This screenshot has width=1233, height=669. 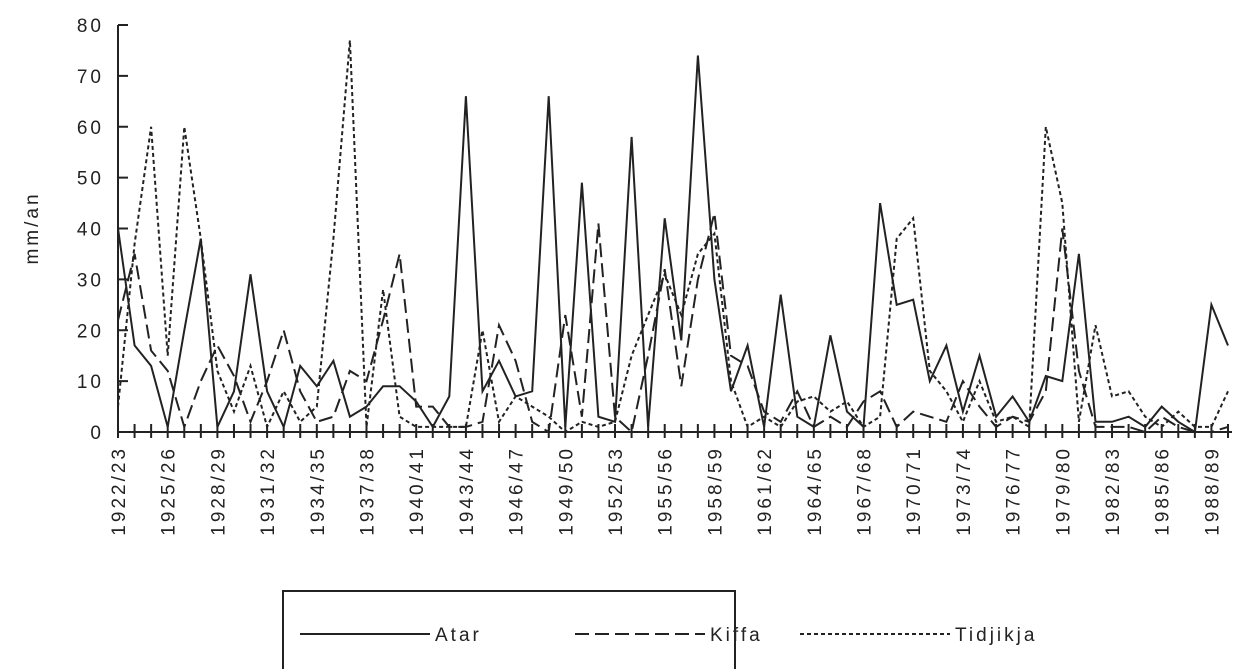 I want to click on legend-box, so click(x=509, y=629).